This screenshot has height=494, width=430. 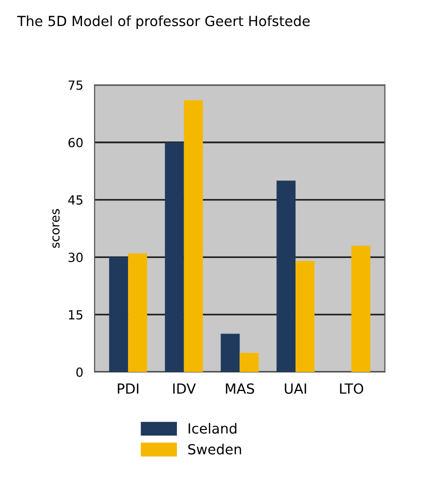 What do you see at coordinates (212, 428) in the screenshot?
I see `legend-label: Iceland` at bounding box center [212, 428].